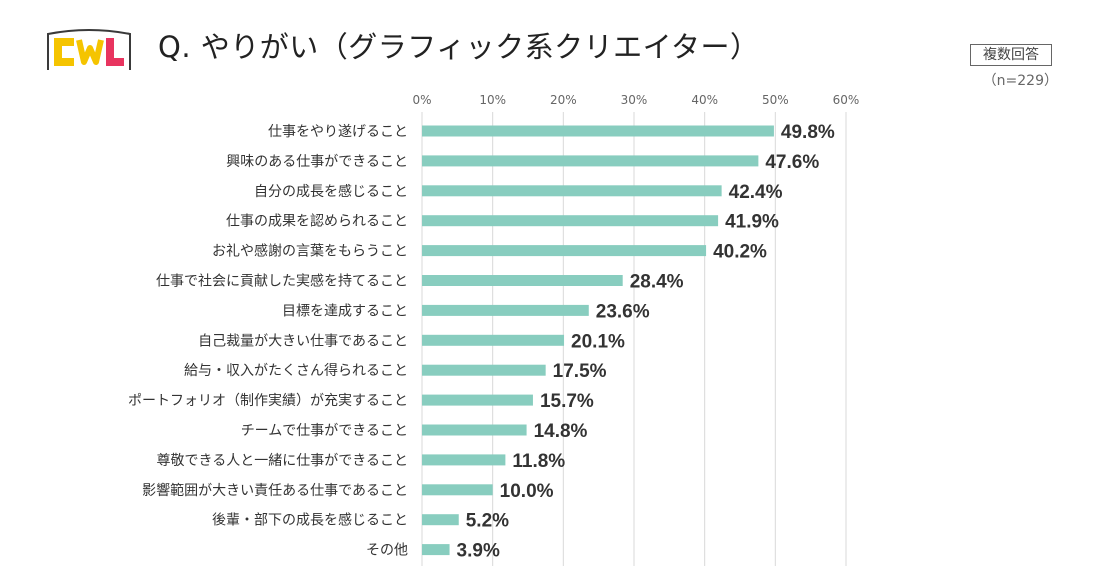 This screenshot has width=1100, height=581. I want to click on x-tick-label: 40%, so click(704, 100).